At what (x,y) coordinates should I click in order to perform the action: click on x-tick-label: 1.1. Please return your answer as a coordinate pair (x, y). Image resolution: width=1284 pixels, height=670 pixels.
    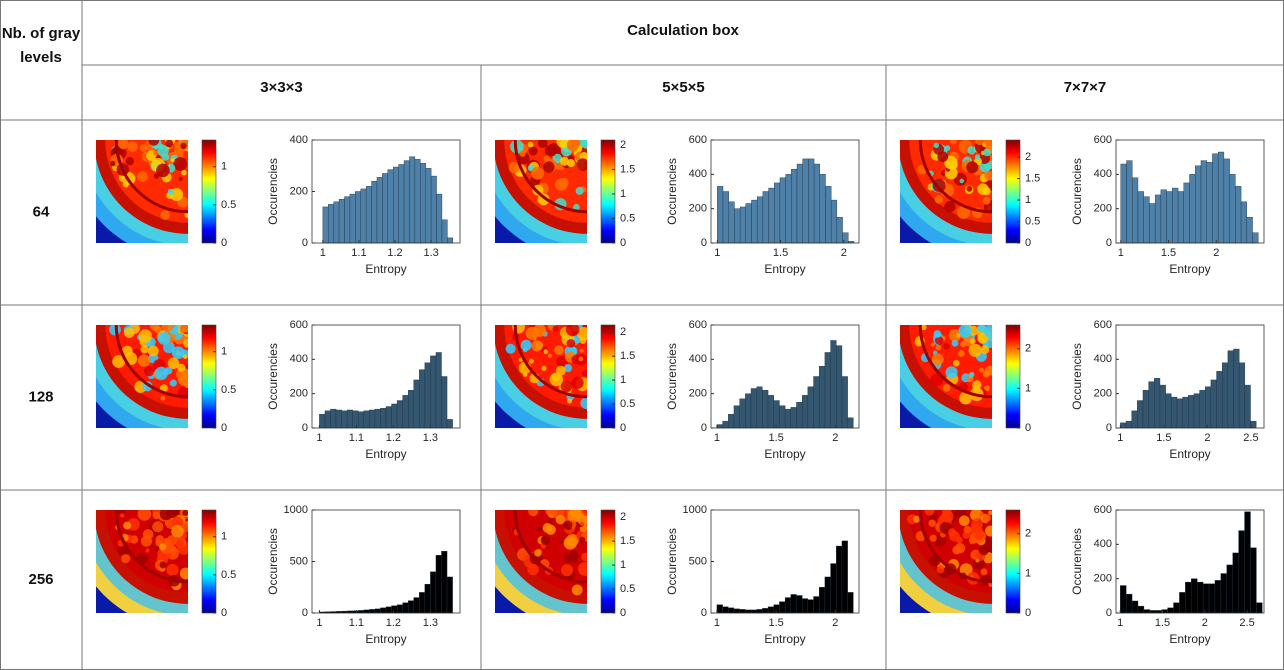
    Looking at the image, I should click on (356, 623).